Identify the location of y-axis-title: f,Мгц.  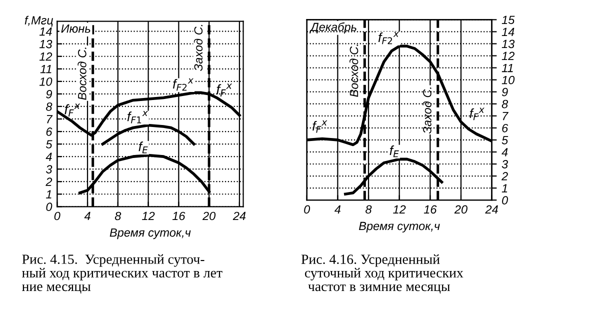
(39, 21).